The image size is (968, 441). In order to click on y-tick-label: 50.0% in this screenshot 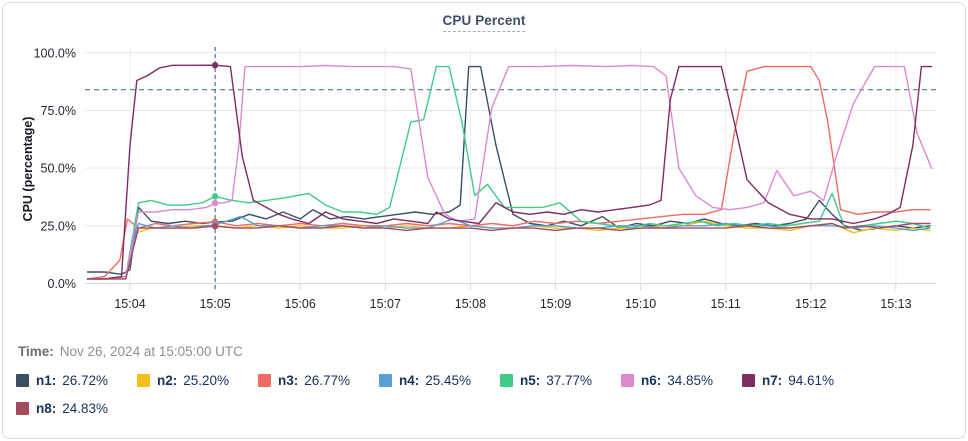, I will do `click(58, 169)`.